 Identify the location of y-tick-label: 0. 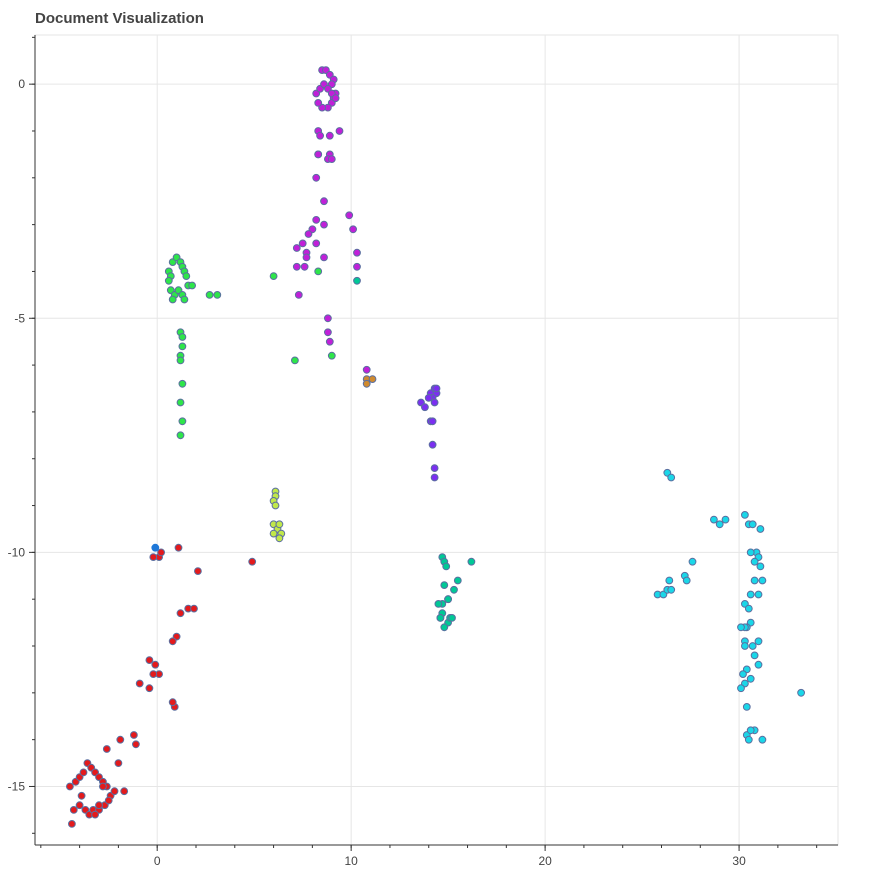
(21, 84).